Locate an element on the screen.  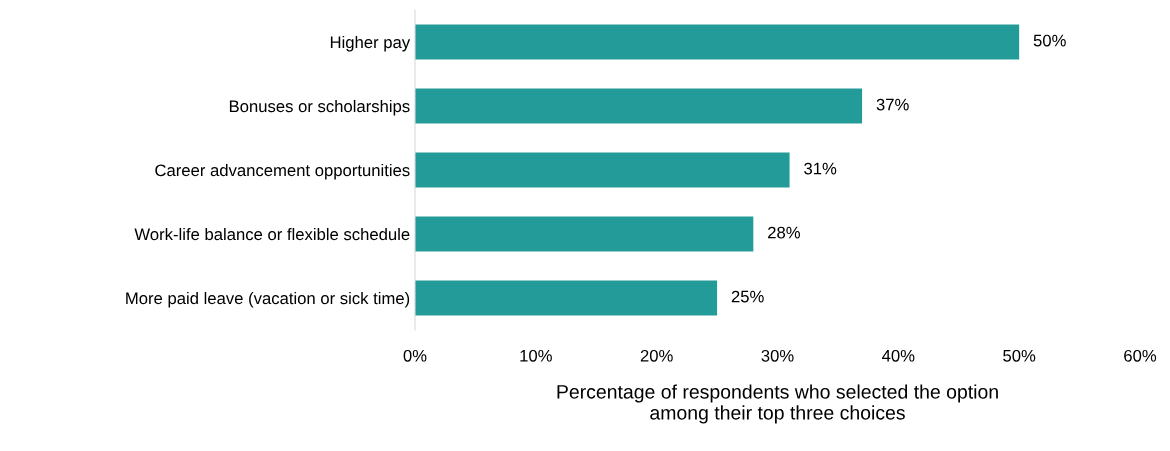
y-tick-label: Higher pay is located at coordinates (370, 43).